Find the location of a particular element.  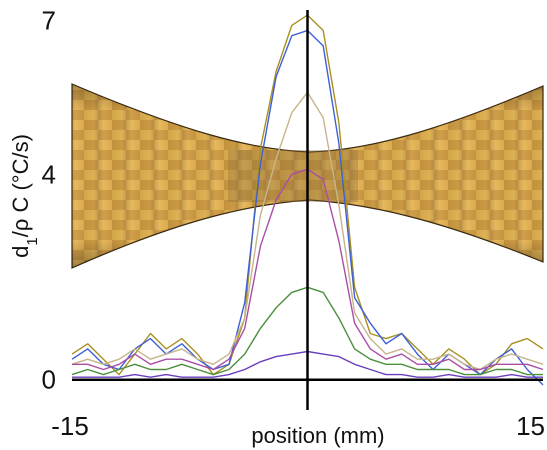

x-axis-title: position (mm) is located at coordinates (317, 435).